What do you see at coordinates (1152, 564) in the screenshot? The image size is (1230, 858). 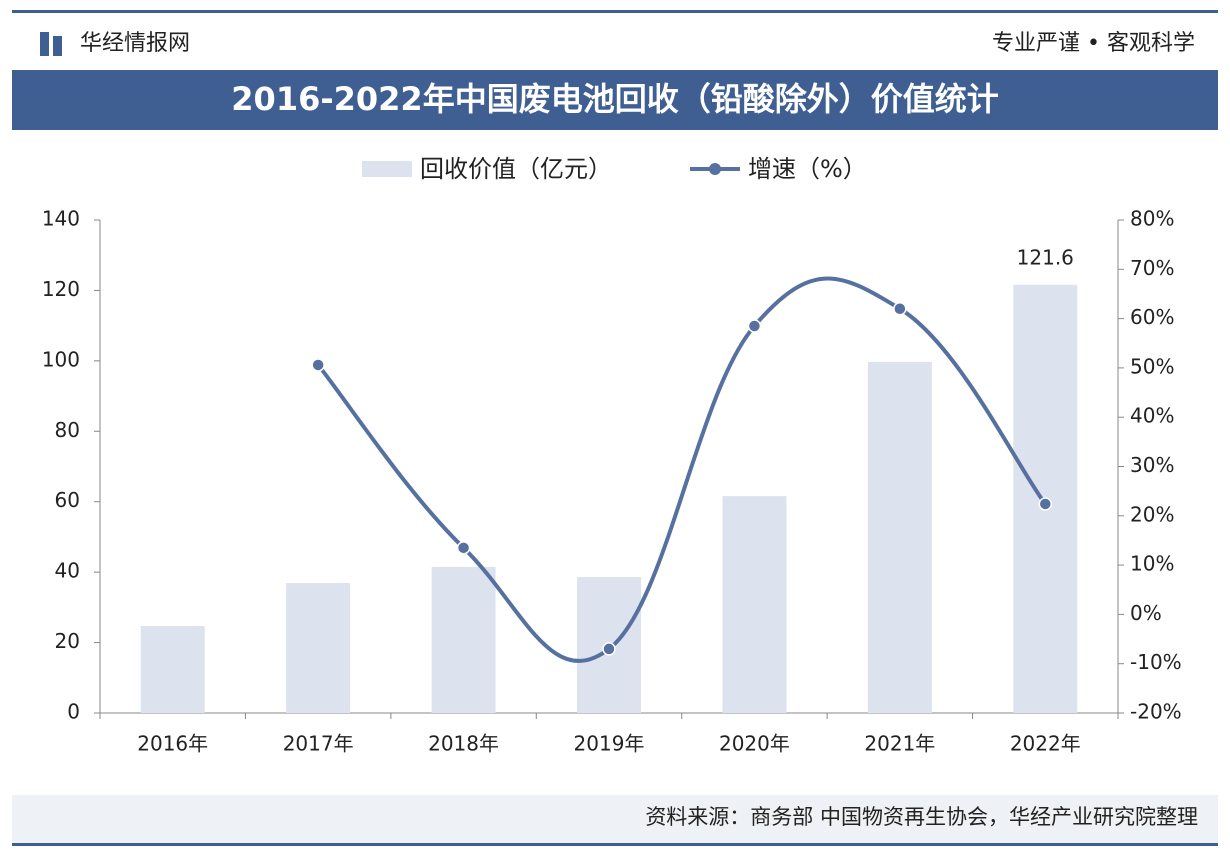 I see `y2-tick-label: 10%` at bounding box center [1152, 564].